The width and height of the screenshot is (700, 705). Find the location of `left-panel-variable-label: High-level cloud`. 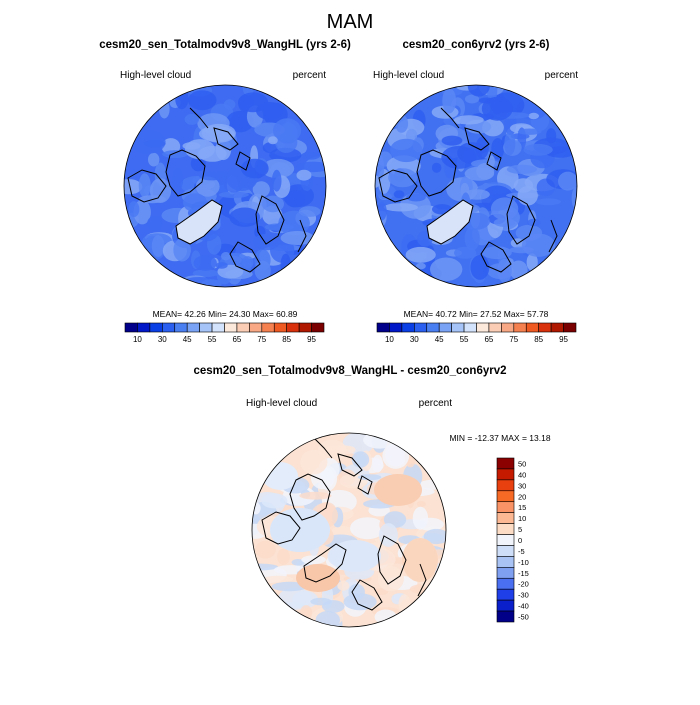

left-panel-variable-label: High-level cloud is located at coordinates (155, 75).